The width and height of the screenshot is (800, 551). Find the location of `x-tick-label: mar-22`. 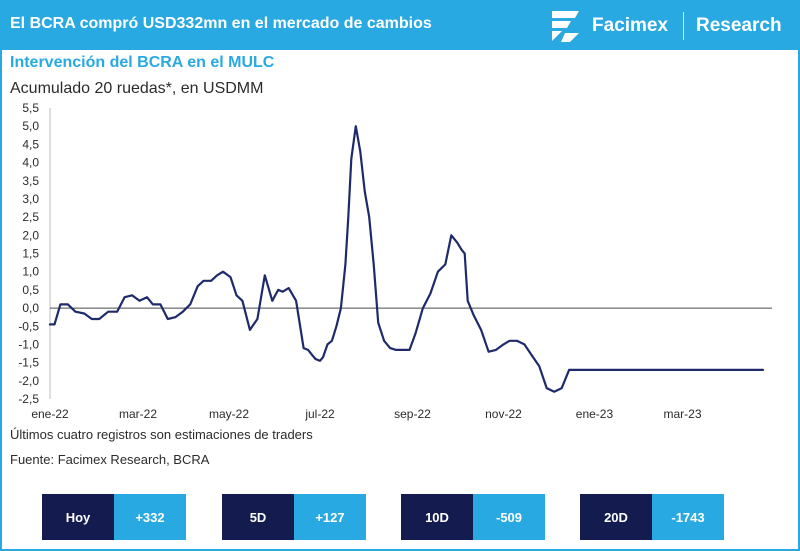

x-tick-label: mar-22 is located at coordinates (138, 414).